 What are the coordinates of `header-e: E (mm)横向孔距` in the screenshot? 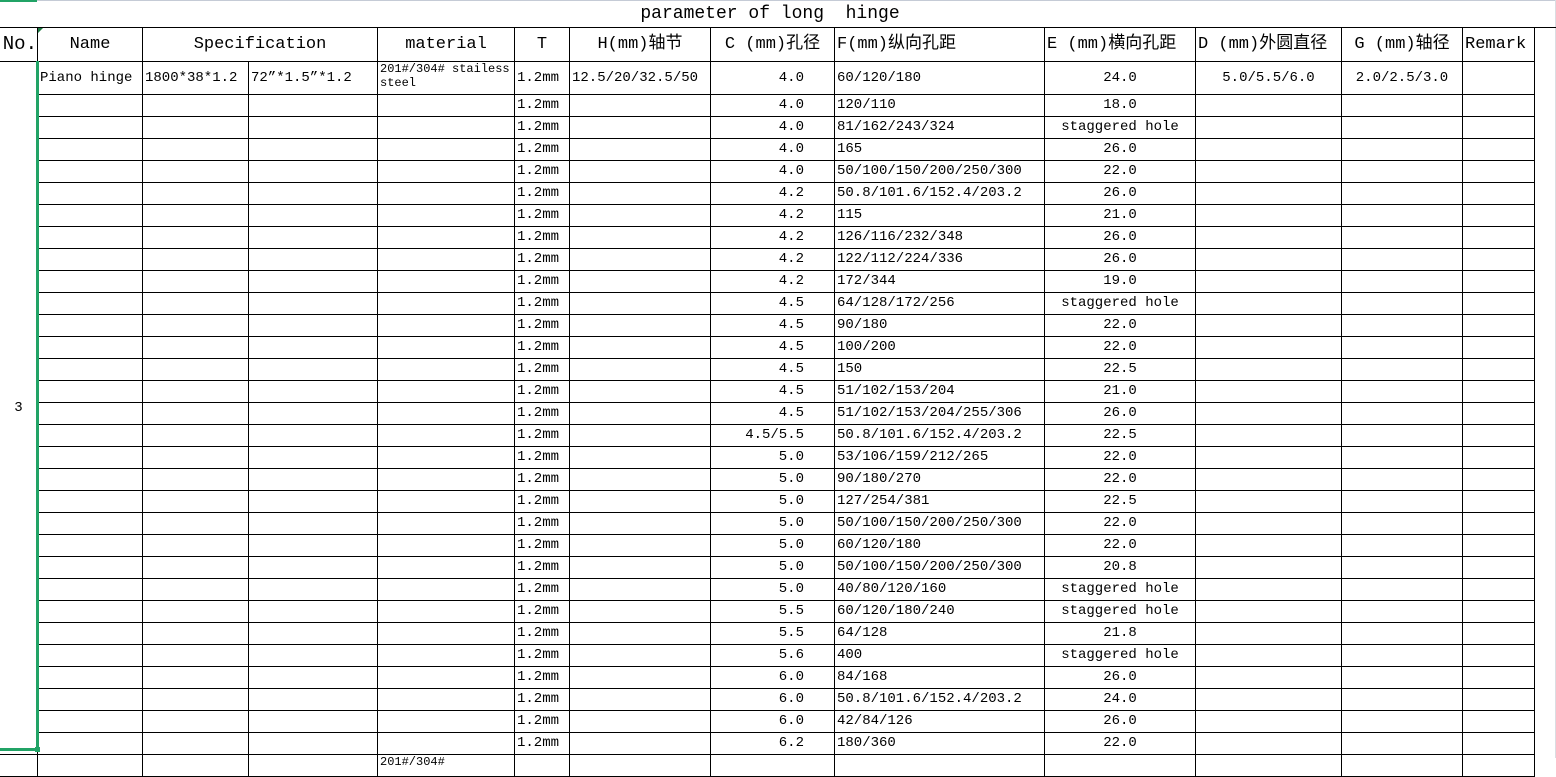 It's located at (1120, 44).